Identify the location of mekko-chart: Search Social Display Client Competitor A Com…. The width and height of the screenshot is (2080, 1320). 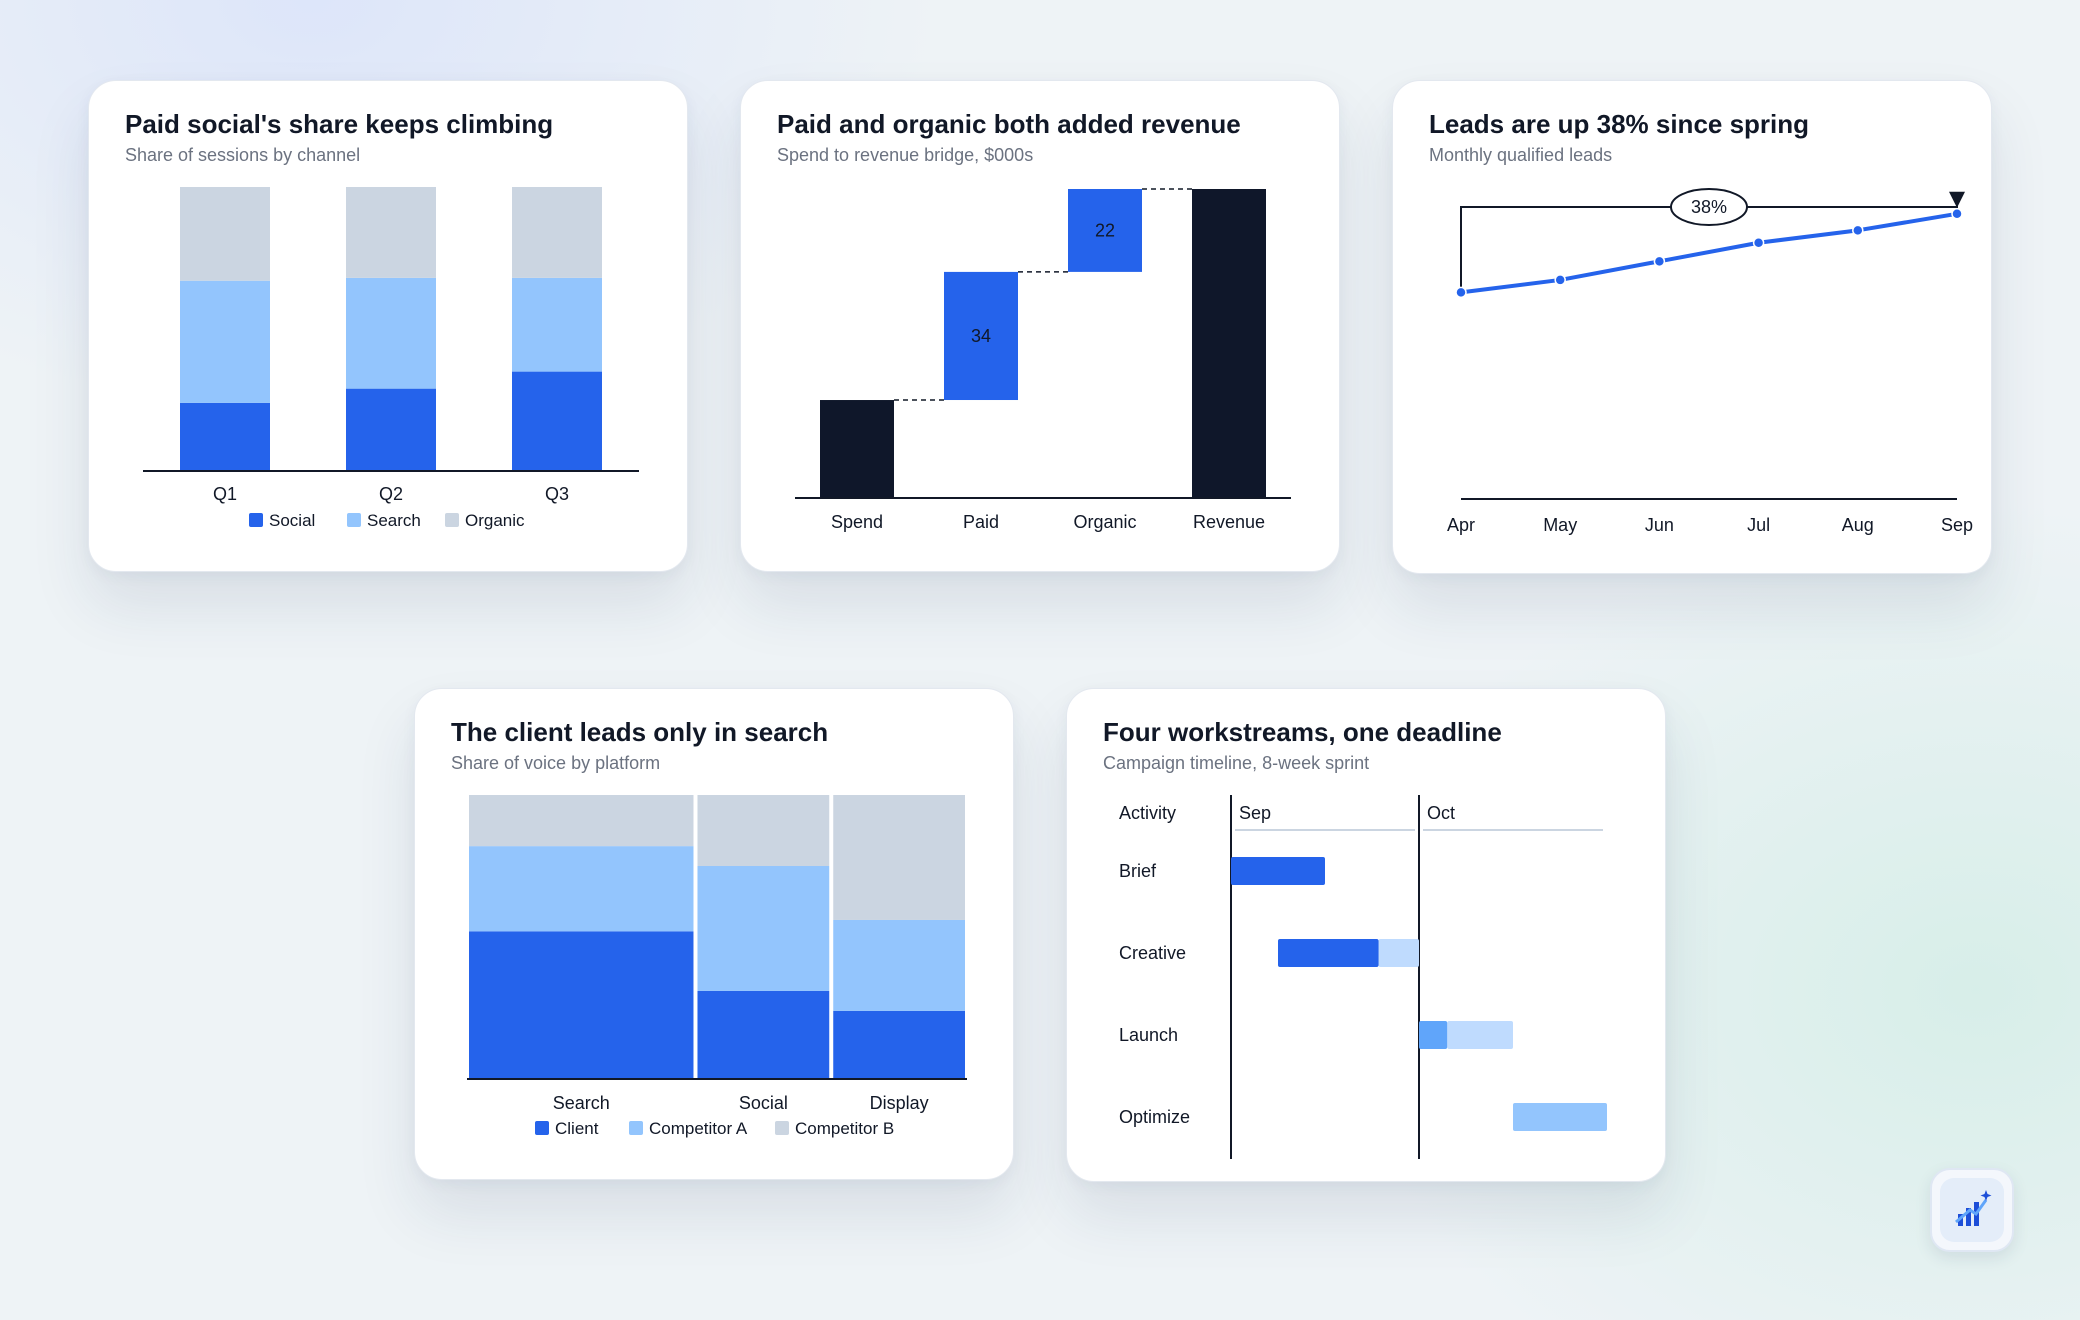
(717, 966).